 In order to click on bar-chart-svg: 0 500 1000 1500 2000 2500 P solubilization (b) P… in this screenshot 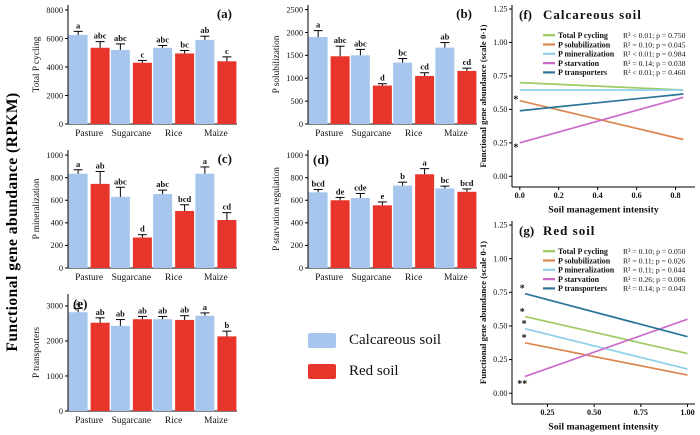, I will do `click(374, 72)`.